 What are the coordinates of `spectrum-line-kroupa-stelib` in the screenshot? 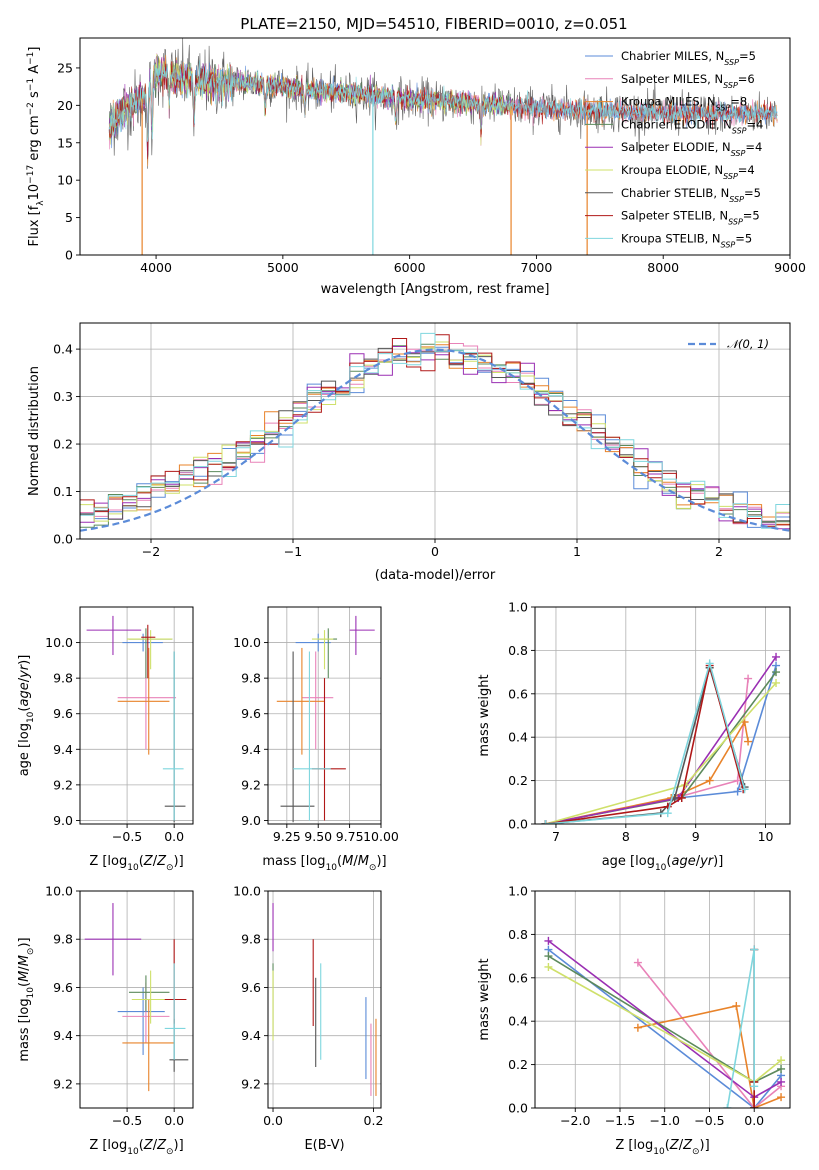 It's located at (443, 101).